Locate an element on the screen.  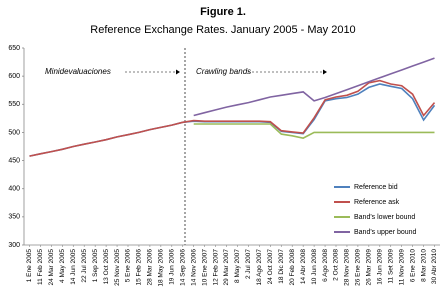
x-tick-label: 14 Sep 2006 is located at coordinates (182, 267).